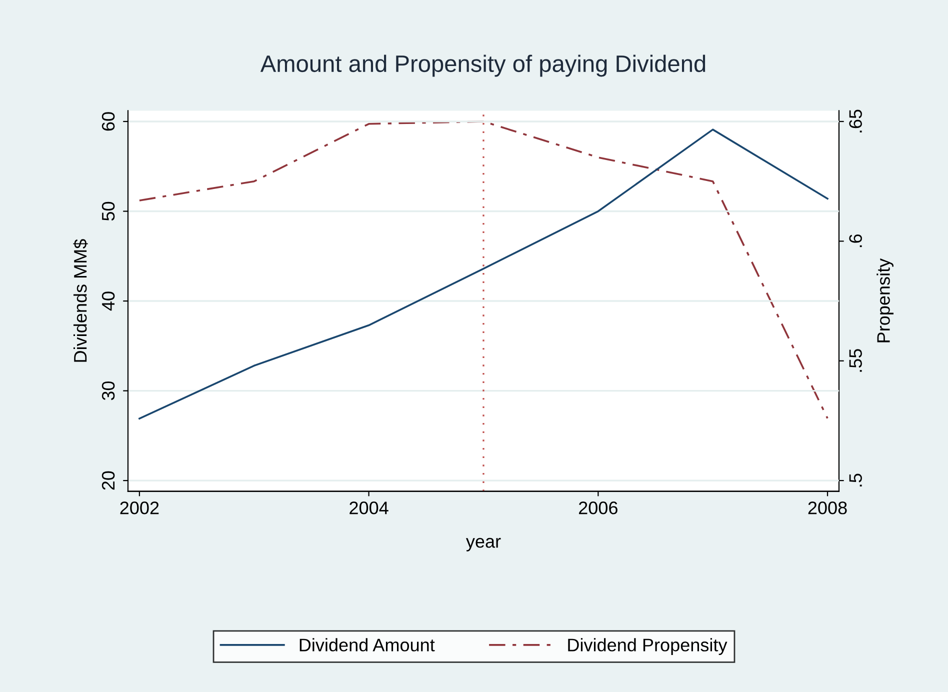  Describe the element at coordinates (827, 508) in the screenshot. I see `x-tick-label: 2008` at that location.